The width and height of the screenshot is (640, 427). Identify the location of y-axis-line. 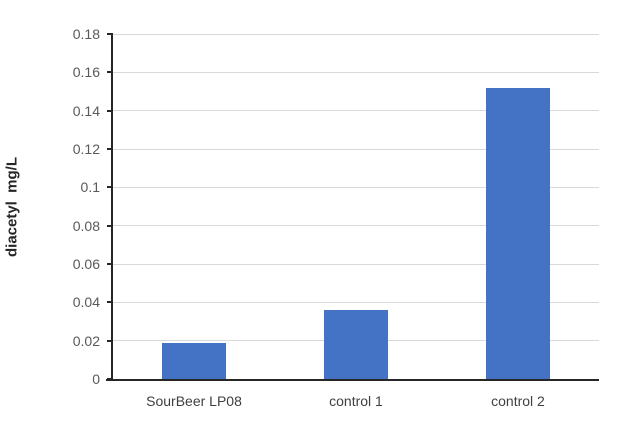
(112, 206).